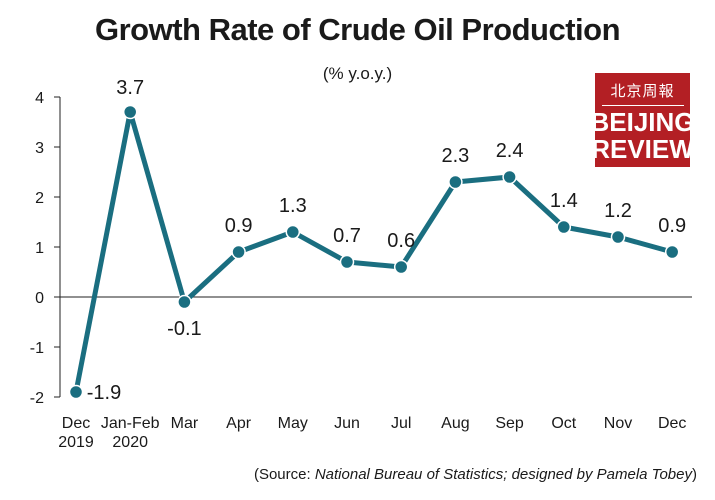  What do you see at coordinates (510, 151) in the screenshot?
I see `data-label: 2.4` at bounding box center [510, 151].